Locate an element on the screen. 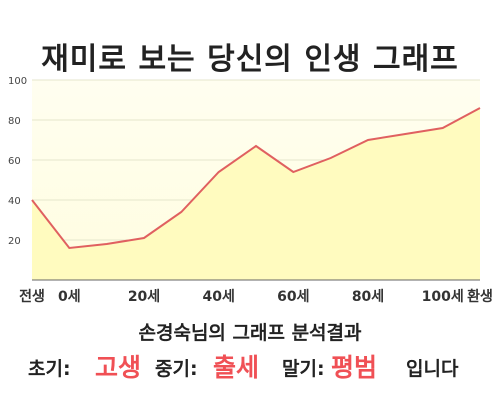 The width and height of the screenshot is (500, 400). x-tick-label: 80세 is located at coordinates (368, 297).